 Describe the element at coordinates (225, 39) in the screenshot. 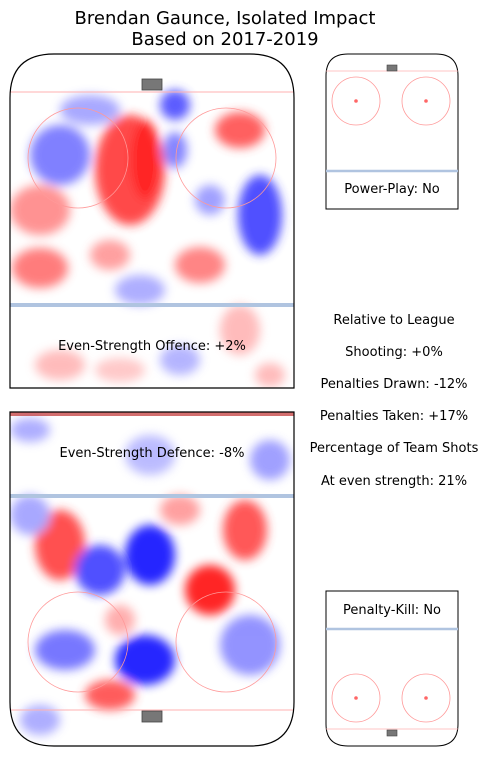

I see `chart-subtitle: Based on 2017-2019` at that location.